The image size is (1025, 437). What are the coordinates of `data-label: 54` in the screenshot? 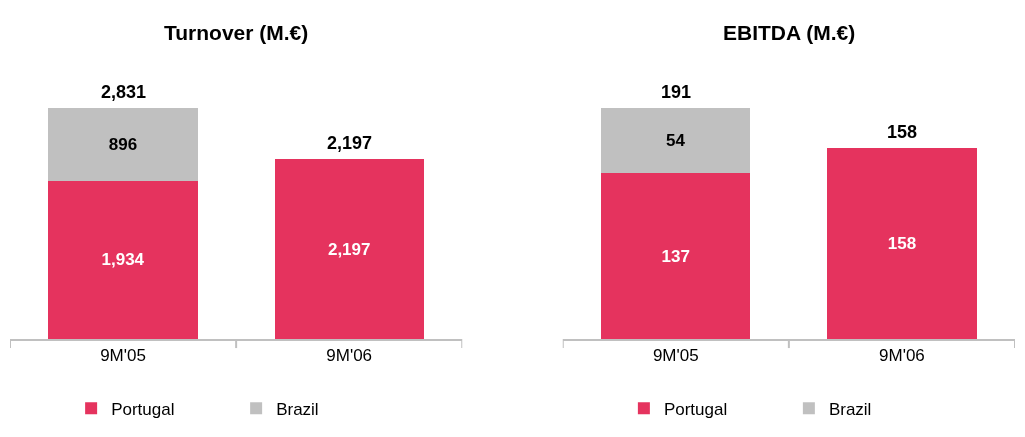 It's located at (676, 140).